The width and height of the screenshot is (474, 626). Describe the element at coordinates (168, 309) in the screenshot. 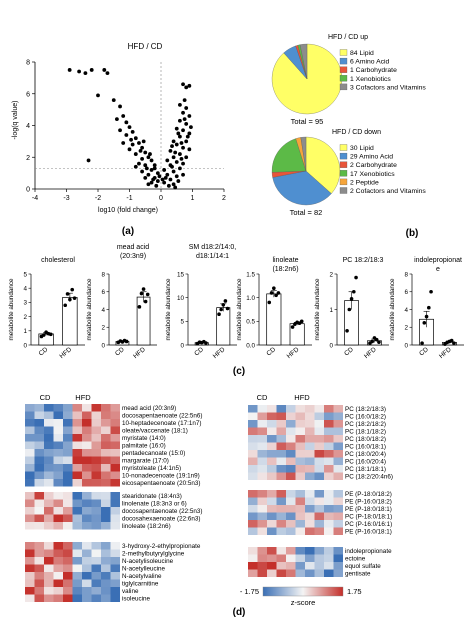

I see `bar-y-label: metabolite abundance` at that location.